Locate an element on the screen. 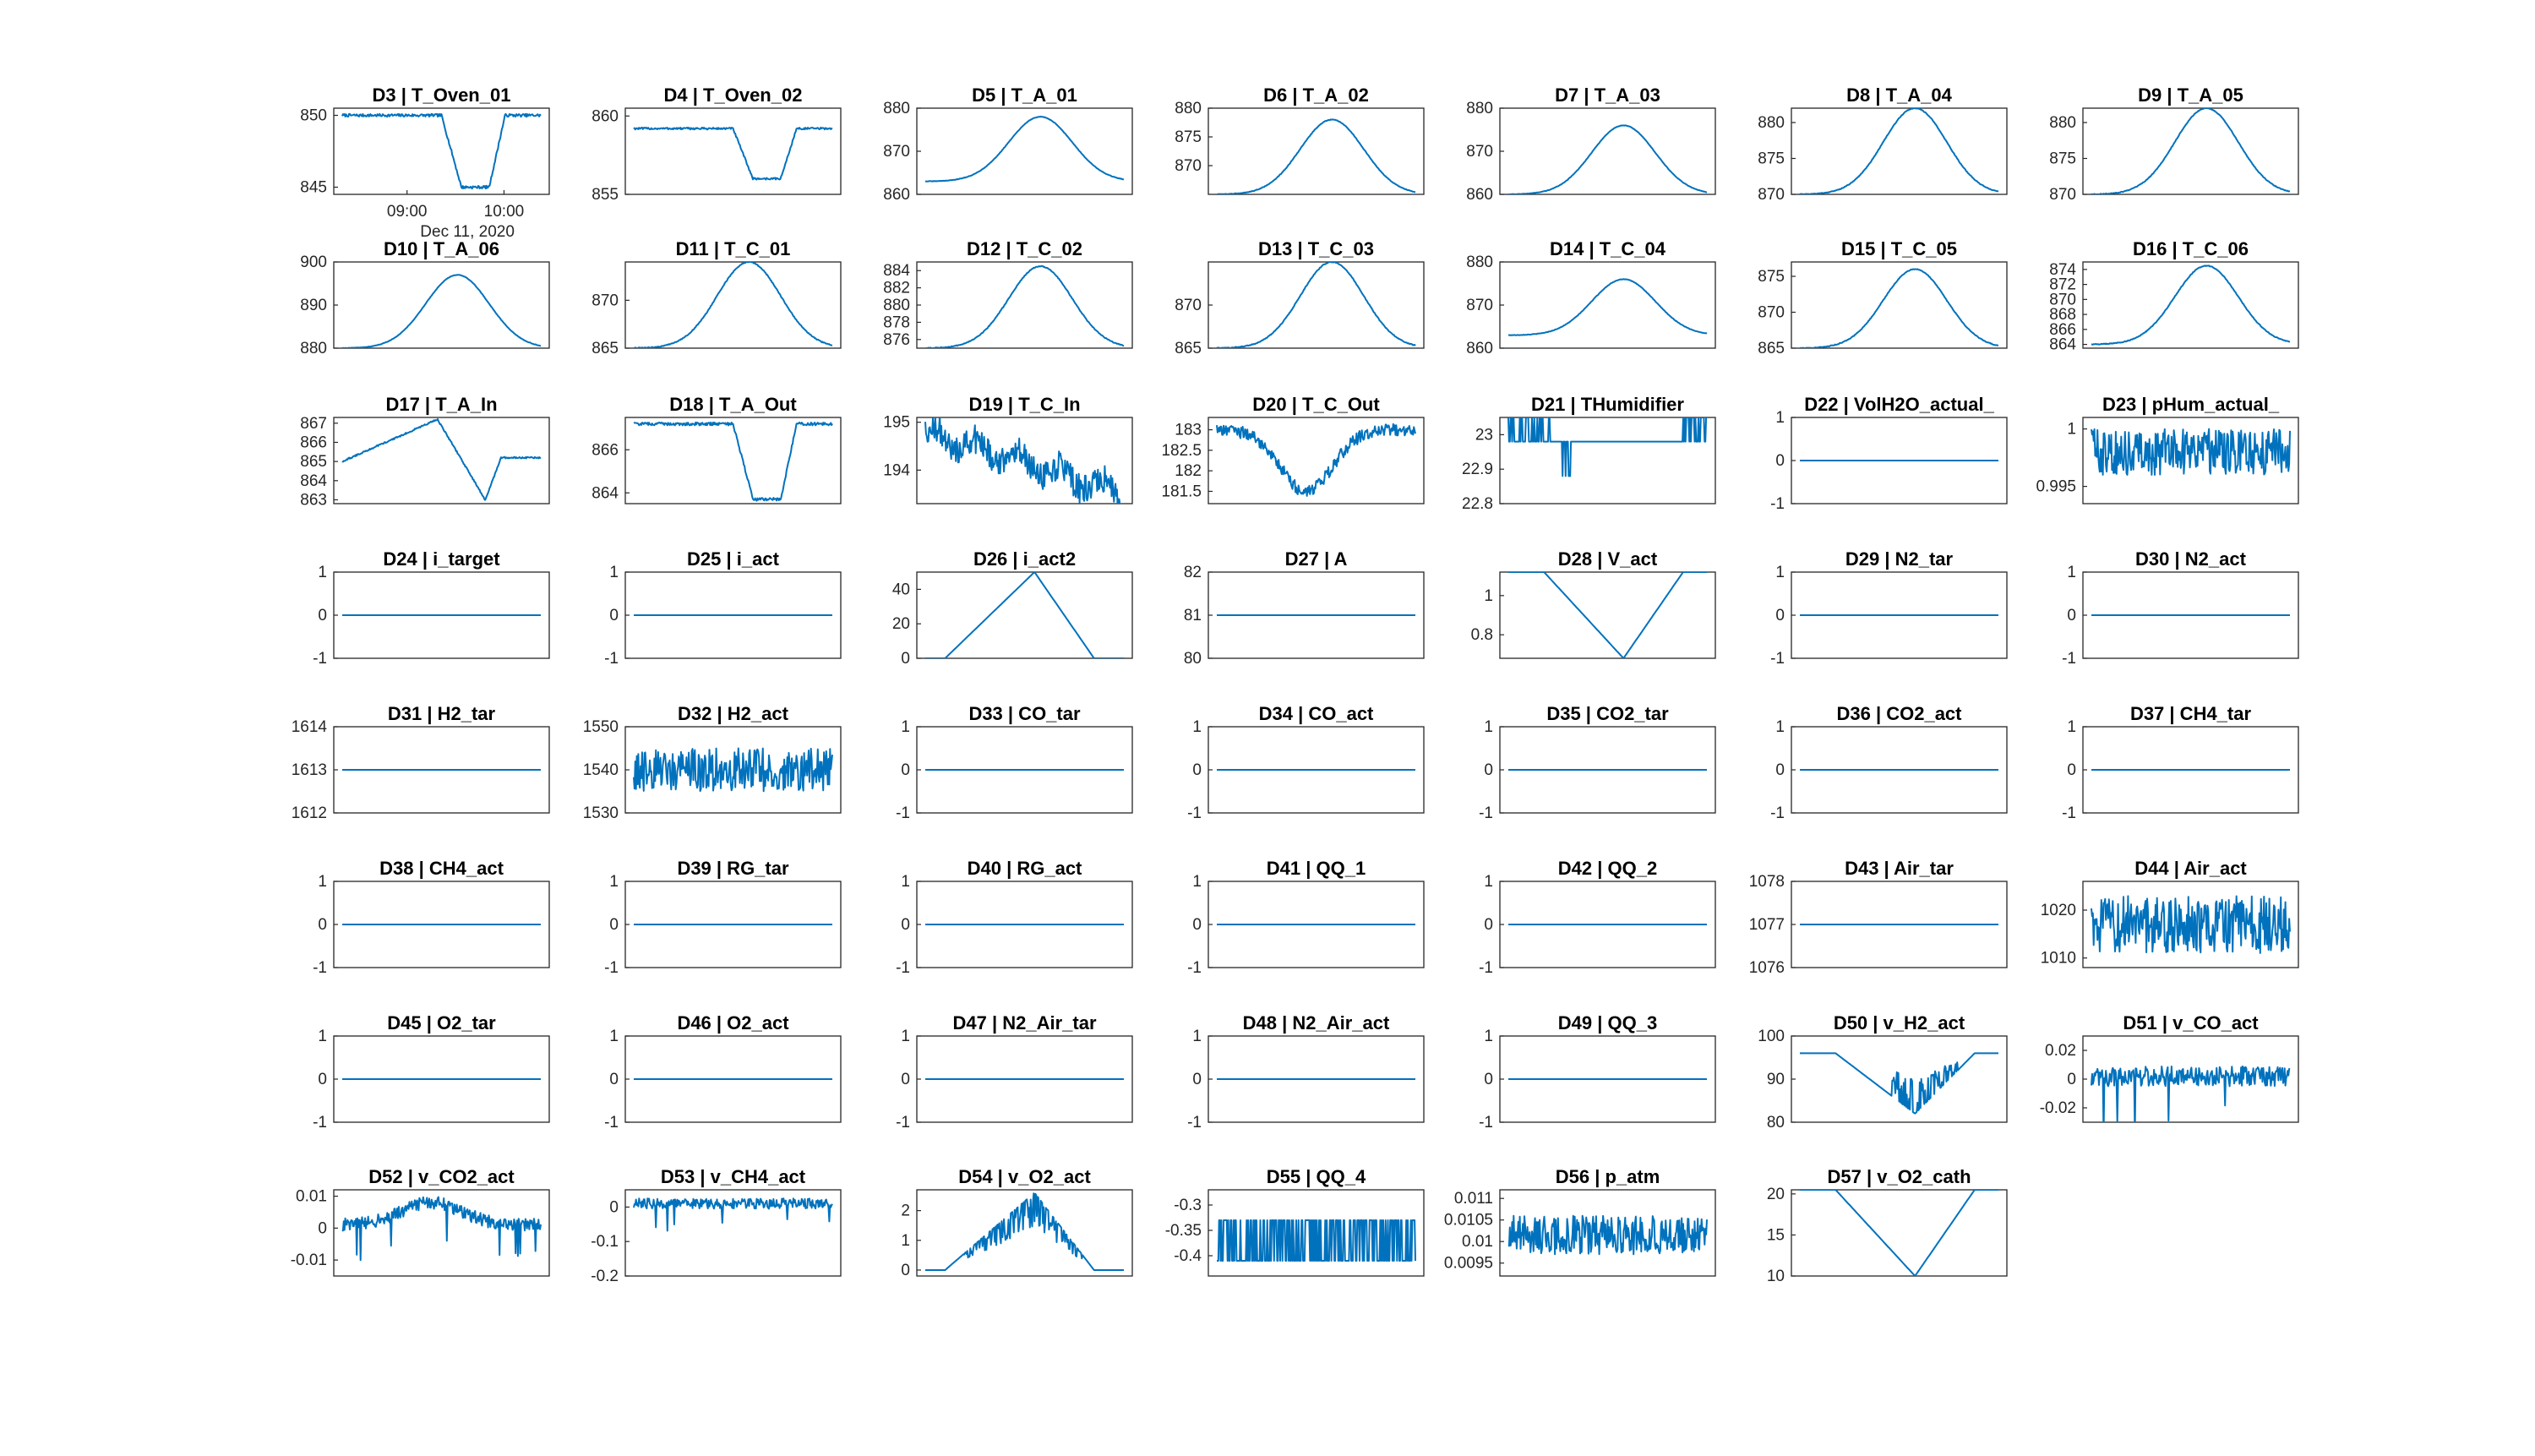 The height and width of the screenshot is (1456, 2535). y-tick-label: 0.01 is located at coordinates (311, 1197).